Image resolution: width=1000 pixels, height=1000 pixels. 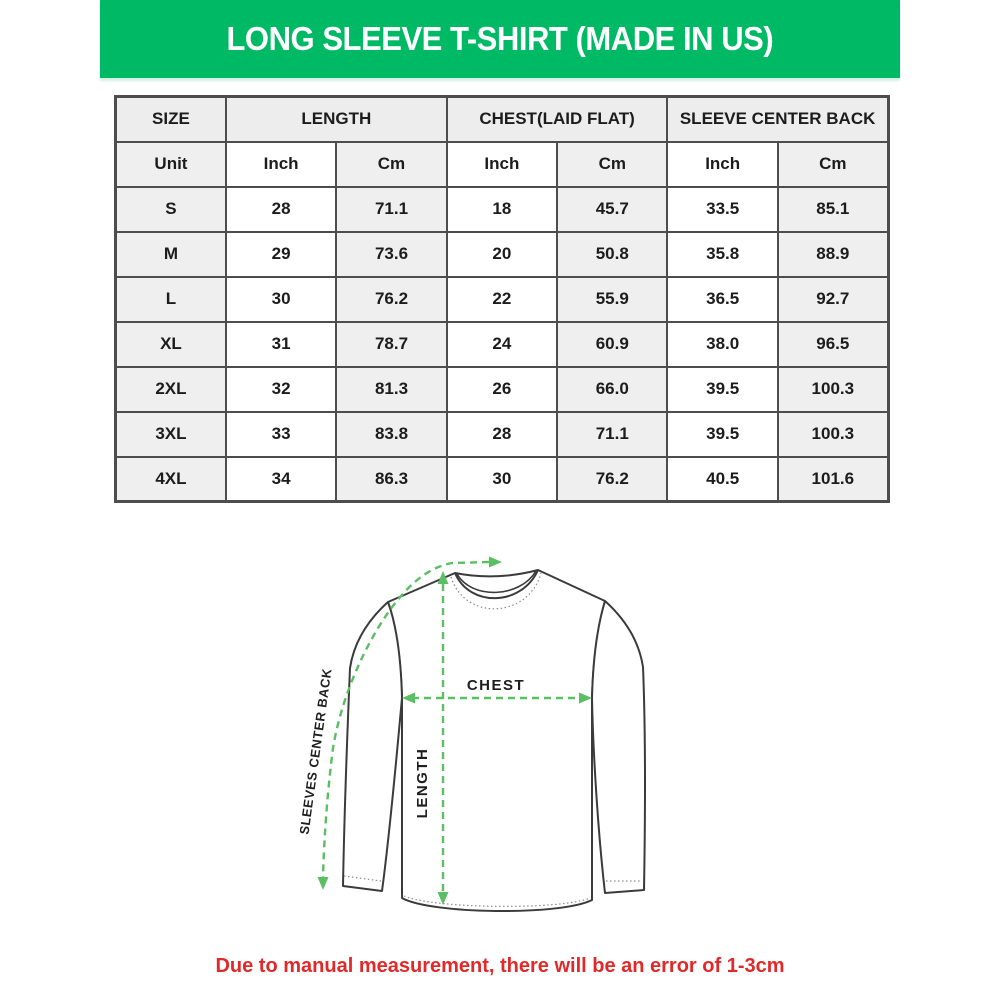 I want to click on column-group-header: SIZE, so click(x=170, y=119).